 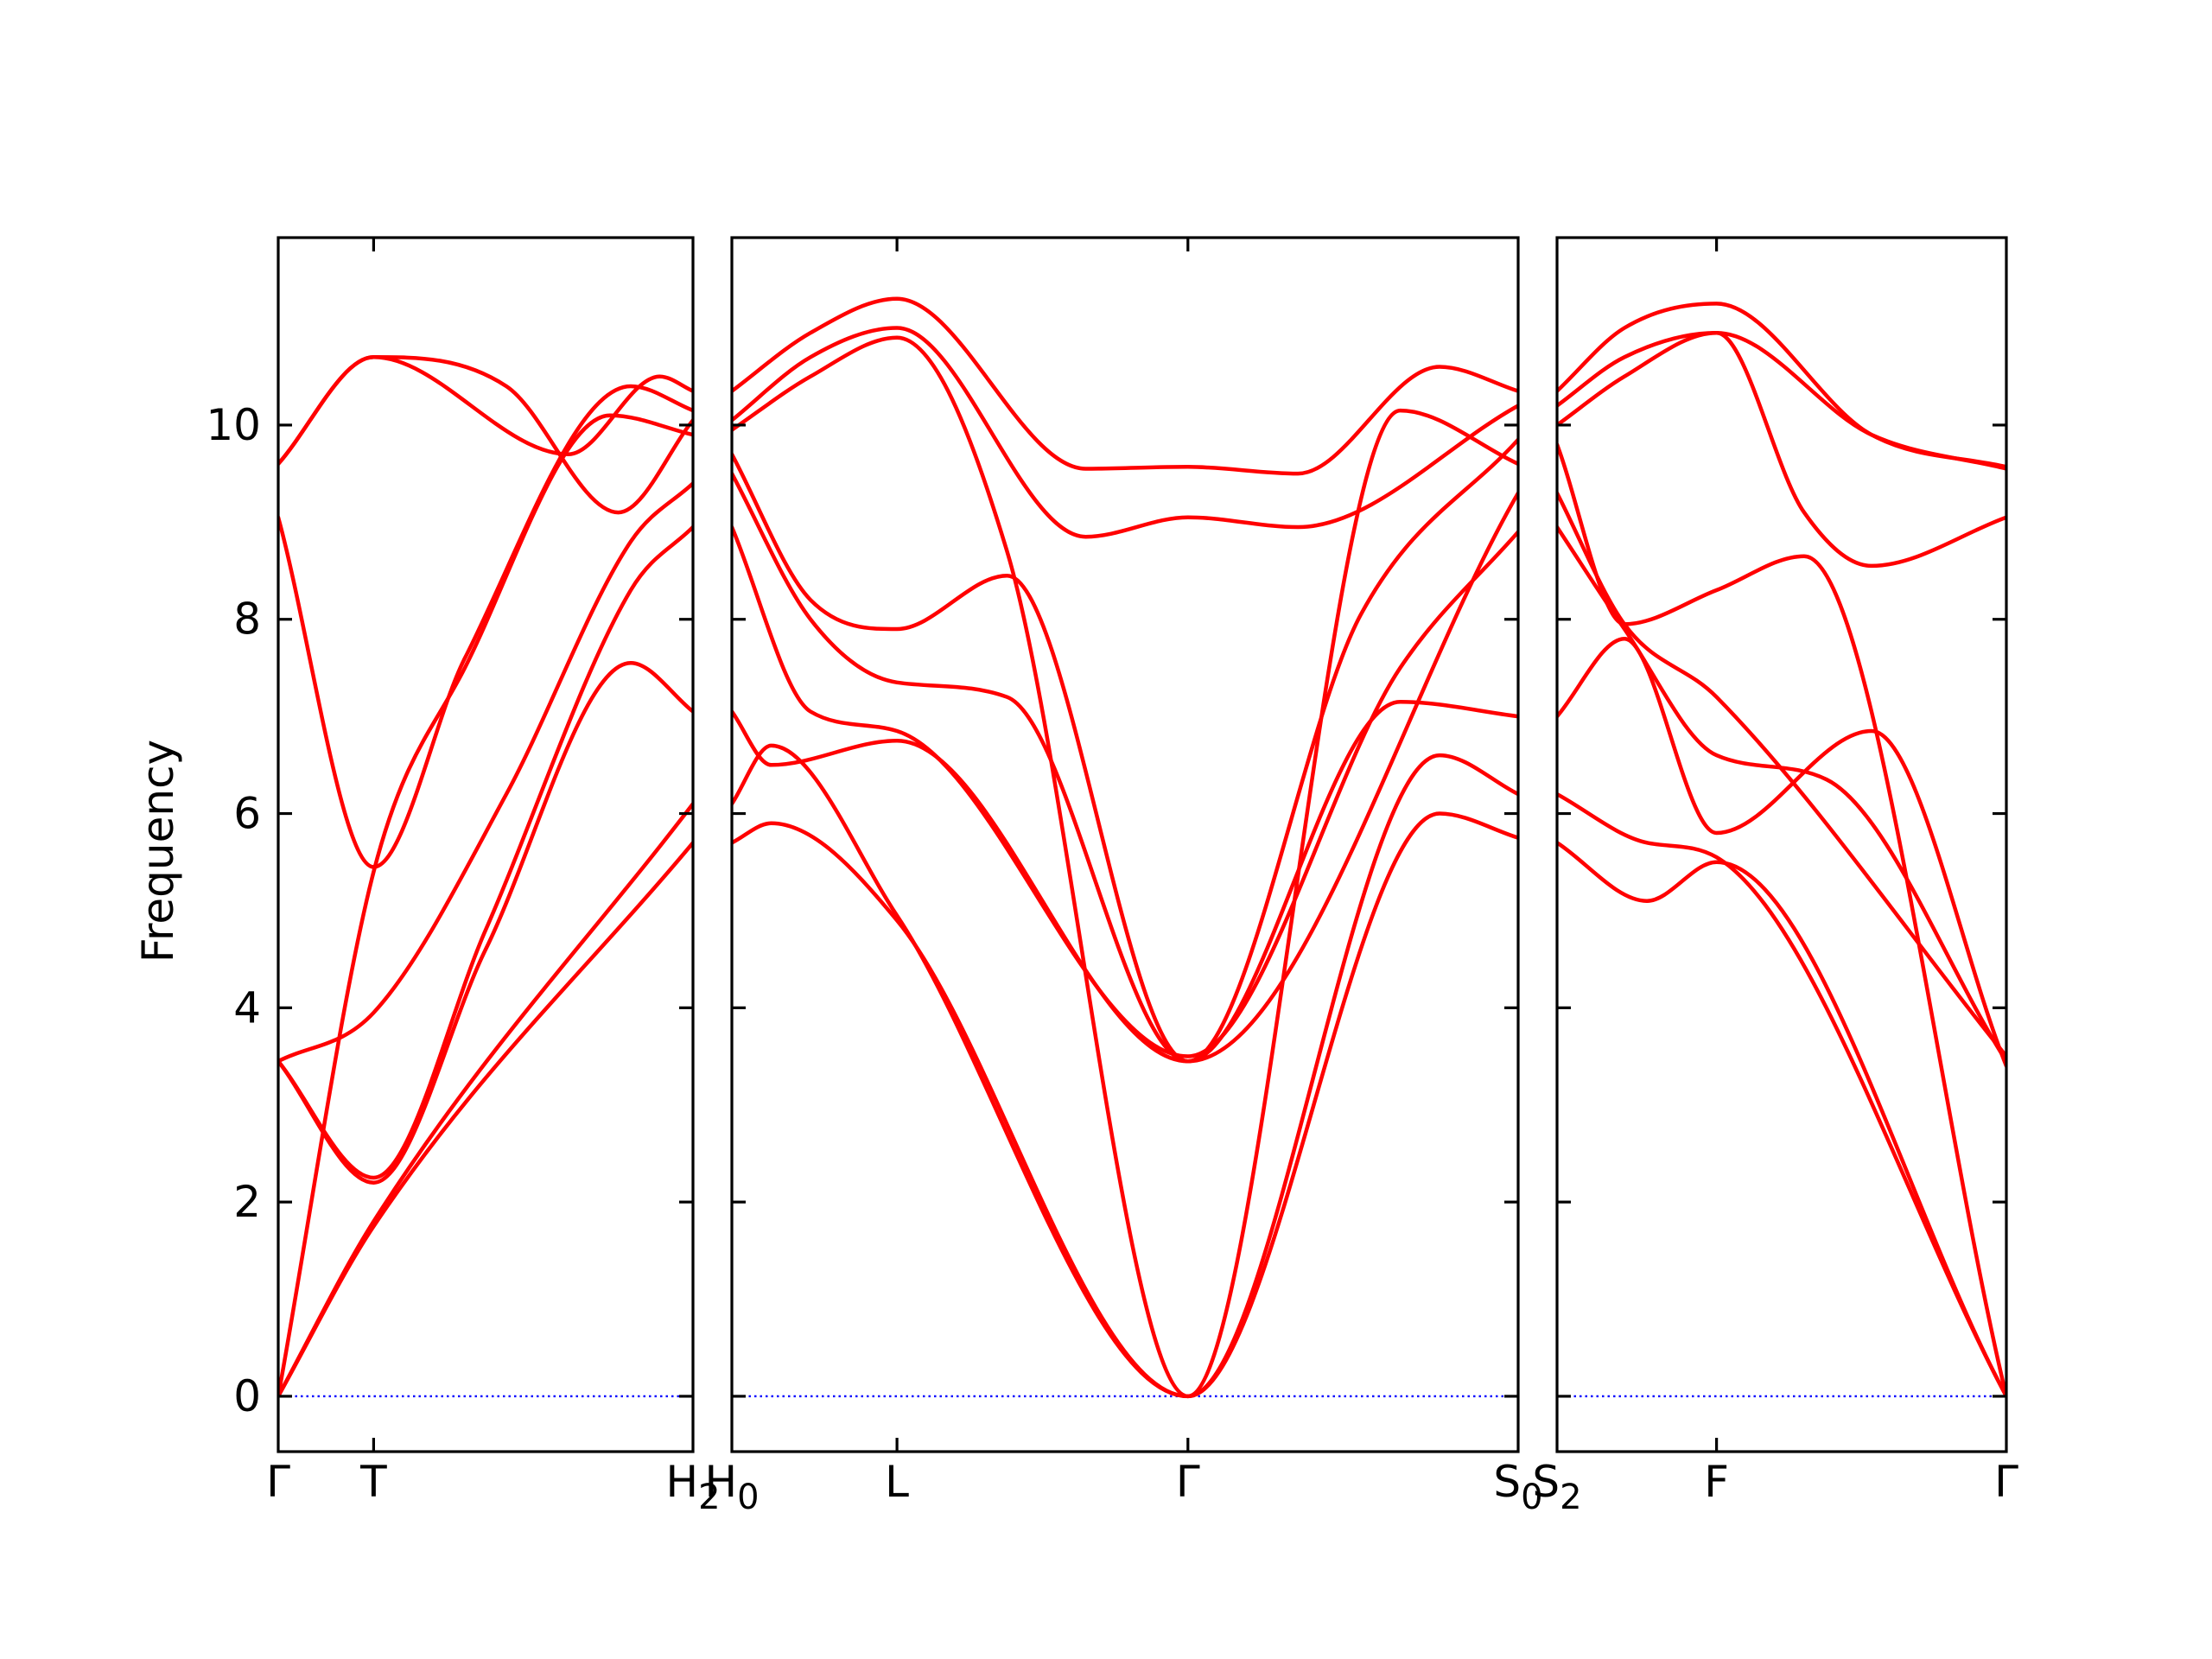 What do you see at coordinates (247, 619) in the screenshot?
I see `y-tick-label-8: 8` at bounding box center [247, 619].